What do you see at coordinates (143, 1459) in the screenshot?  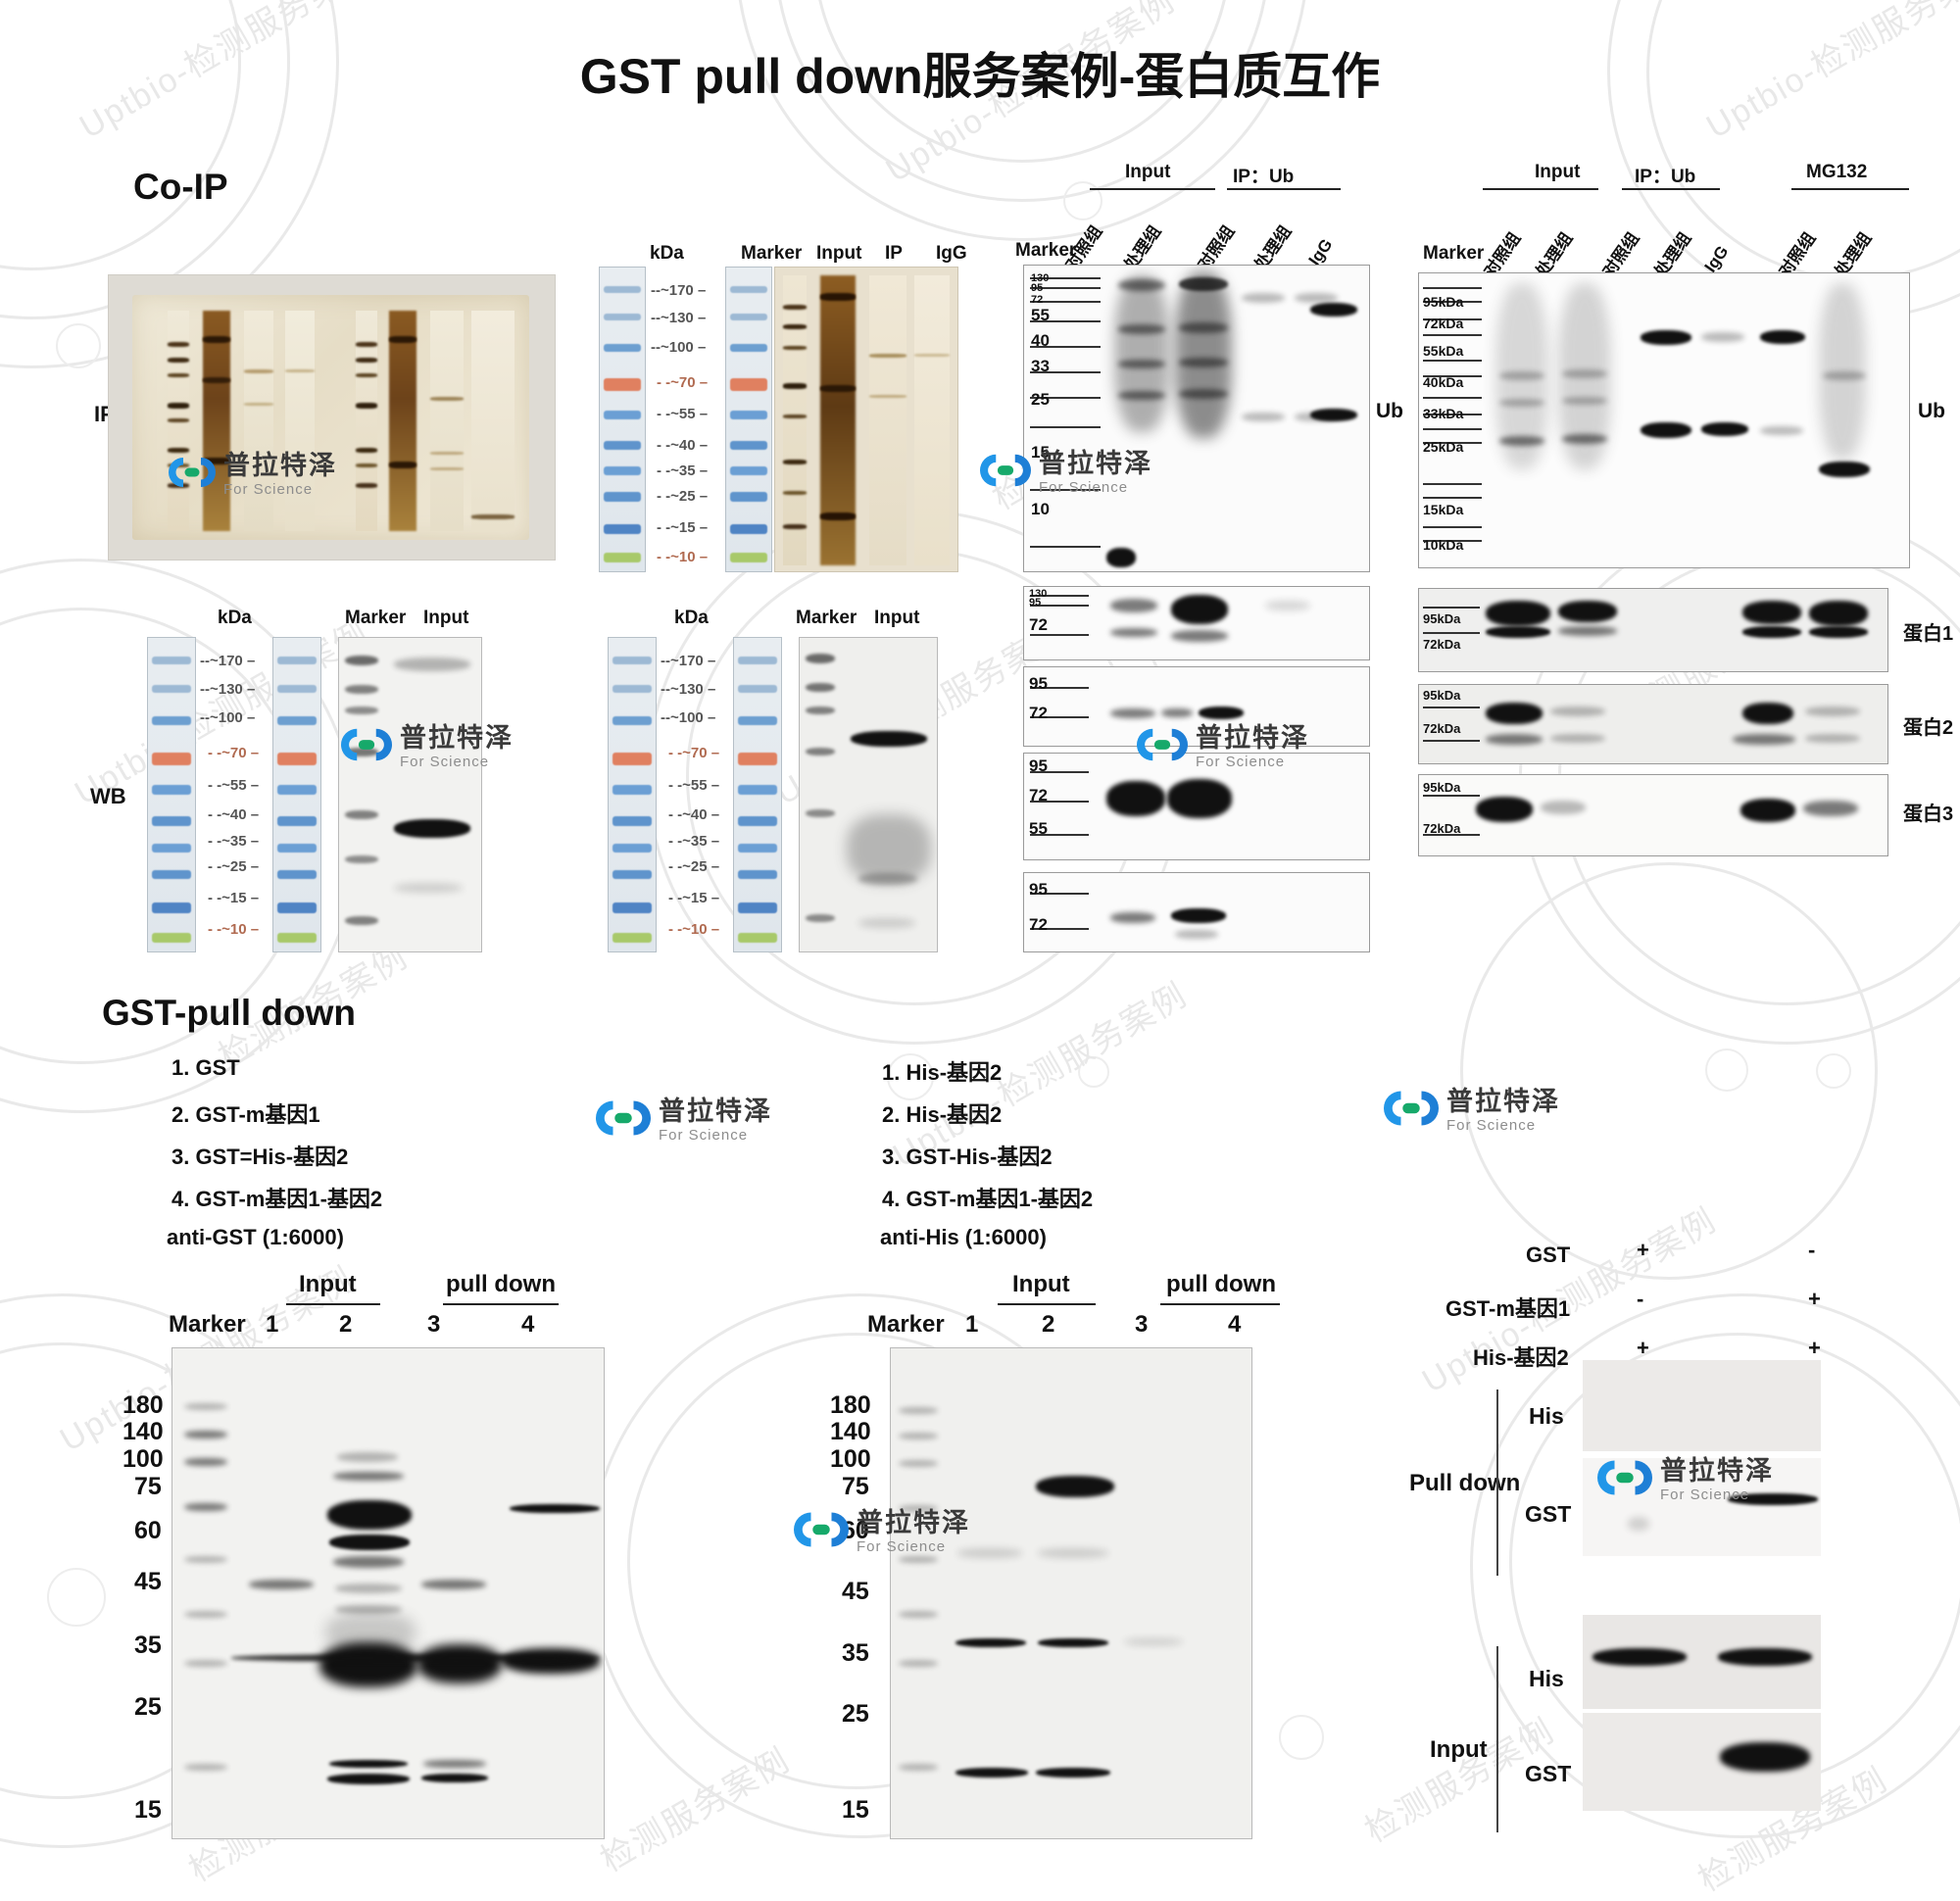 I see `marker-tick: 100` at bounding box center [143, 1459].